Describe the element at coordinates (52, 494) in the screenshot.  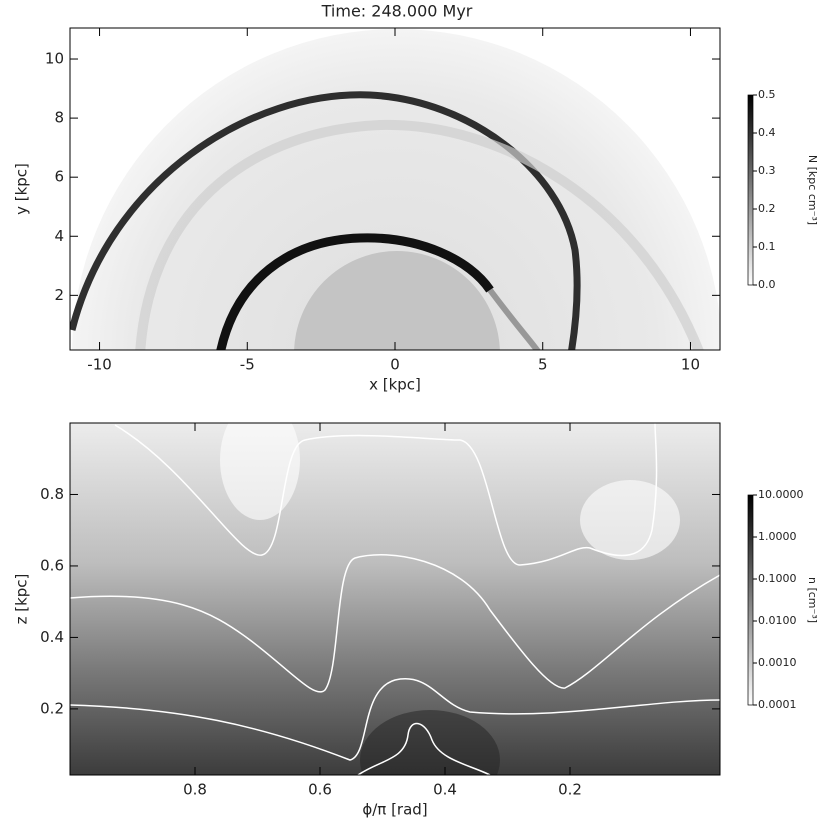
I see `y-tick-label: 0.8` at that location.